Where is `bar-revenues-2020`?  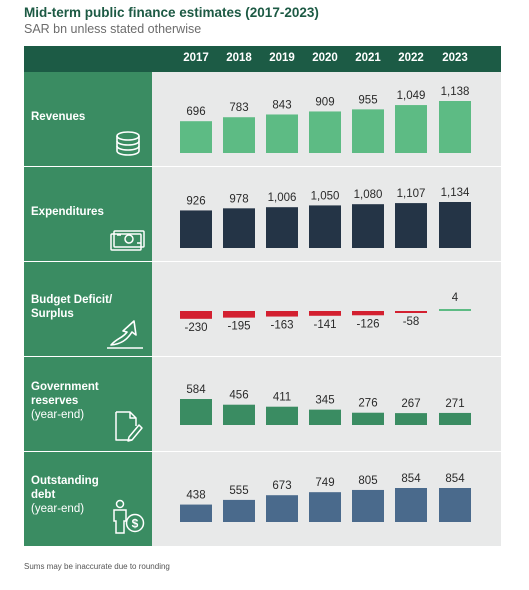
bar-revenues-2020 is located at coordinates (325, 132).